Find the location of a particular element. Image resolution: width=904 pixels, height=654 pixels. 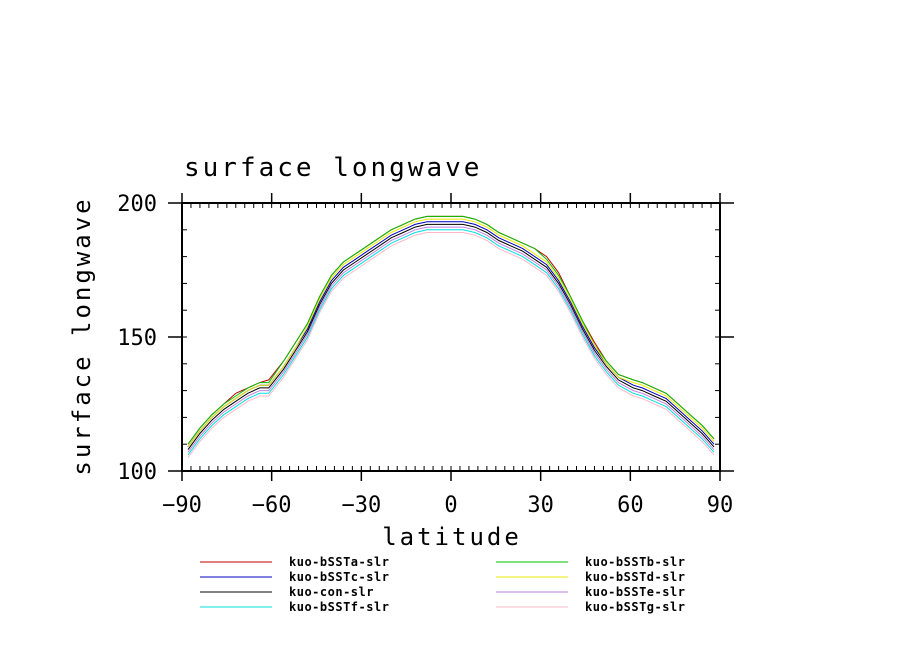

legend-label-kuo-bSSTe-slr: kuo-bSSTe-slr is located at coordinates (635, 592).